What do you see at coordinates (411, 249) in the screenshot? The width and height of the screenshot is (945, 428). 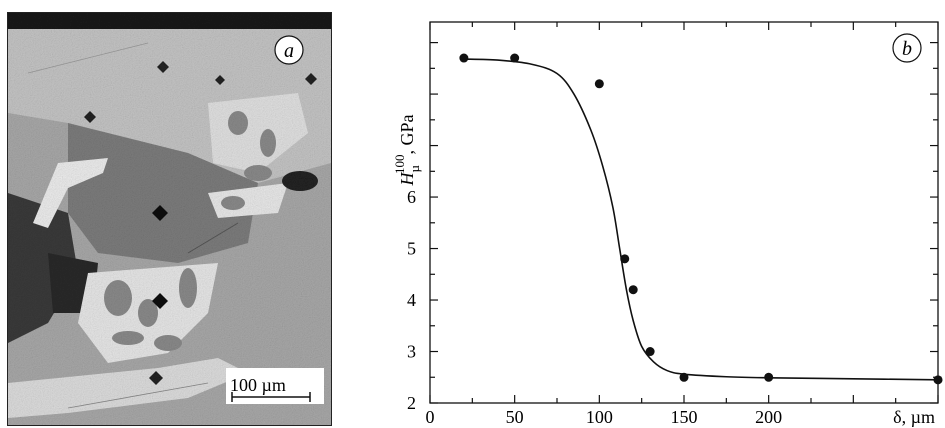 I see `y-tick-label: 5` at bounding box center [411, 249].